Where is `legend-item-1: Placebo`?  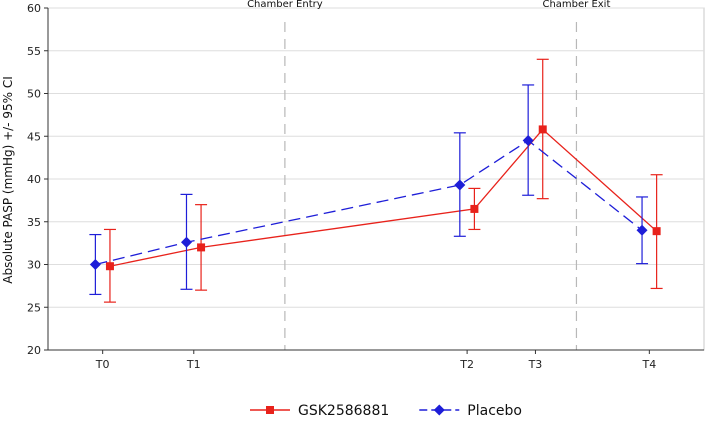
legend-item-1: Placebo is located at coordinates (470, 411).